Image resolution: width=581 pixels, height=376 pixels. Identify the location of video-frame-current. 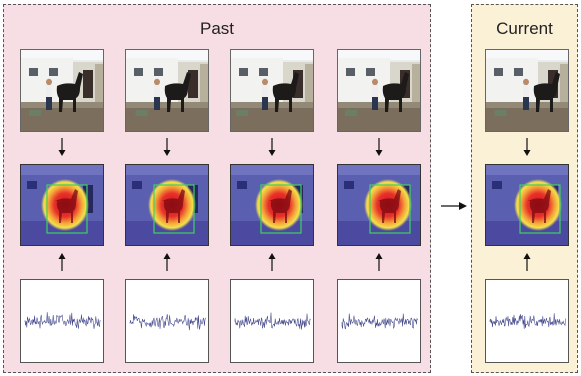
(527, 90).